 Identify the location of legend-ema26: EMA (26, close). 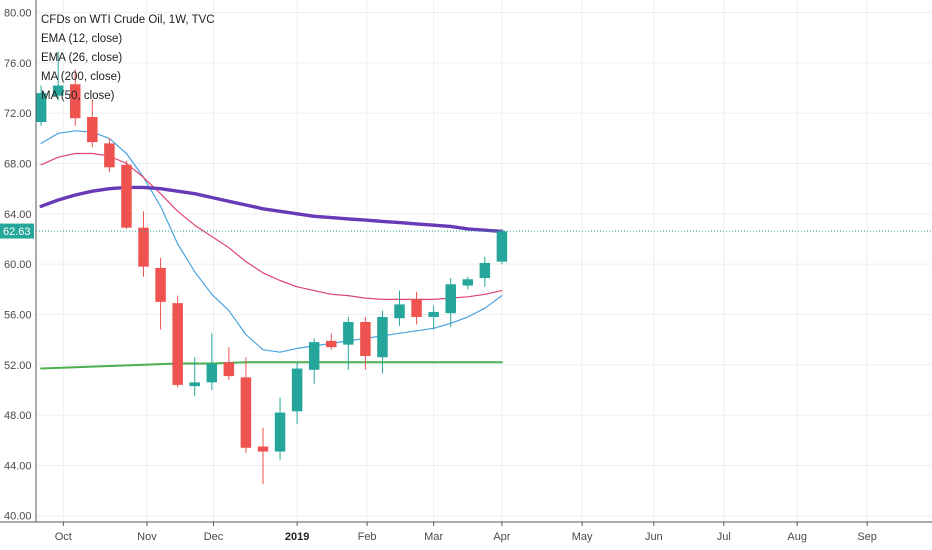
(81, 58).